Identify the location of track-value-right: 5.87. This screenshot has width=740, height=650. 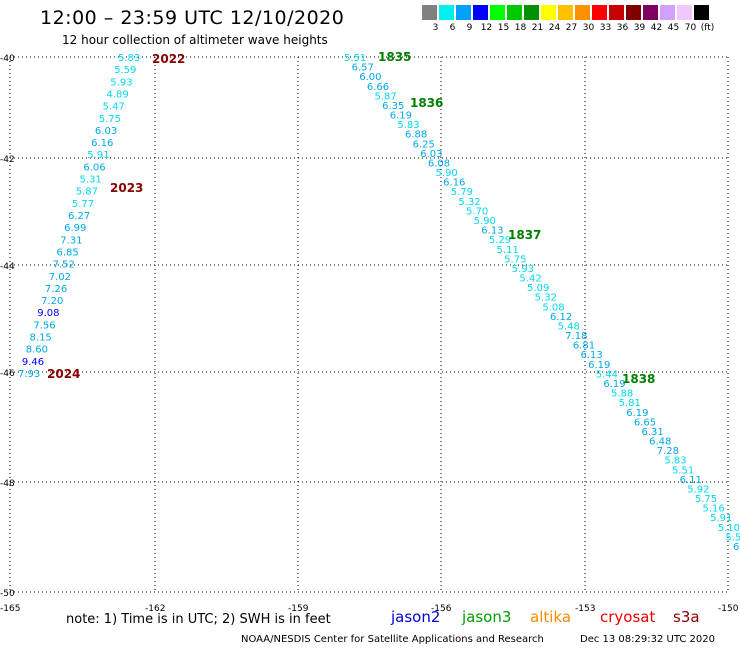
(386, 96).